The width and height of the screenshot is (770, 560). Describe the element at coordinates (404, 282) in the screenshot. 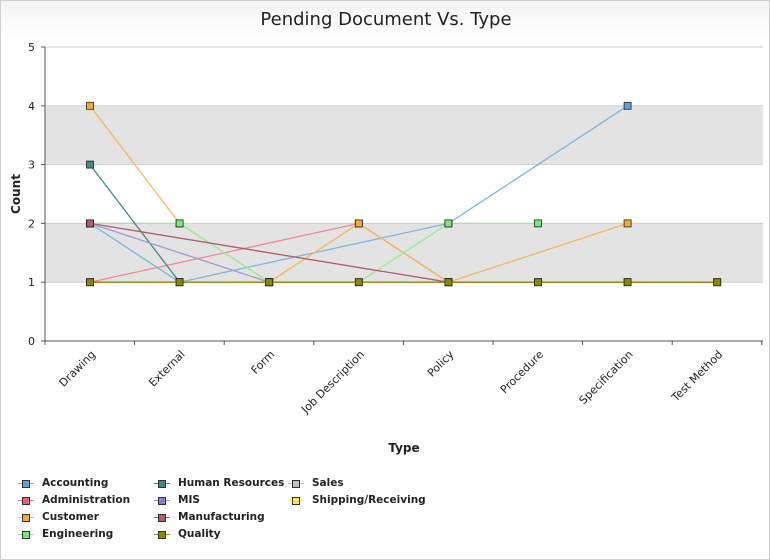

I see `series-quality` at that location.